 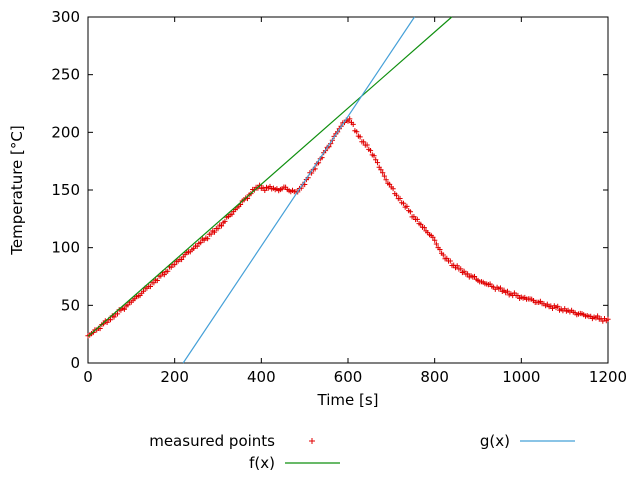 I want to click on y-tick-label: 150, so click(x=65, y=190).